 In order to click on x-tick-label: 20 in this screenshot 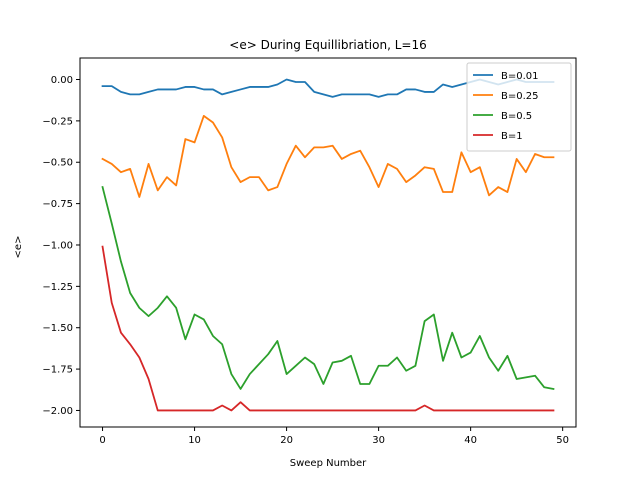, I will do `click(286, 440)`.